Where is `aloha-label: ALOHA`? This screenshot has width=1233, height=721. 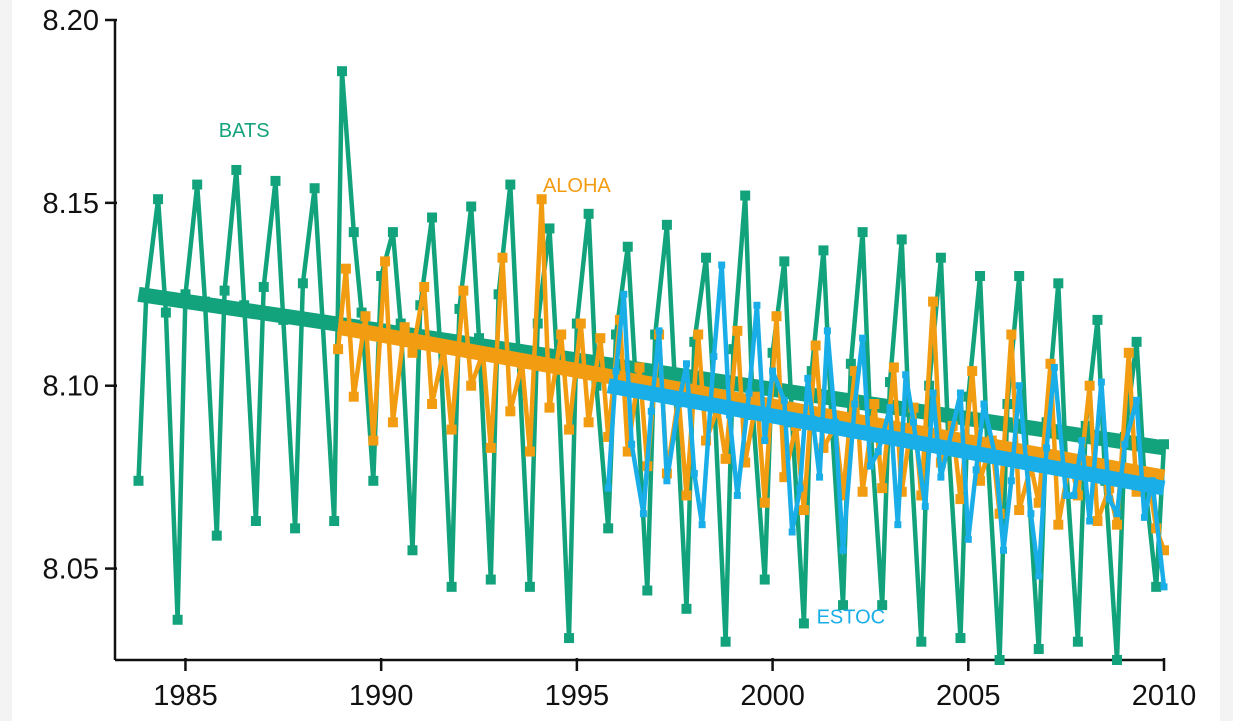
aloha-label: ALOHA is located at coordinates (577, 186).